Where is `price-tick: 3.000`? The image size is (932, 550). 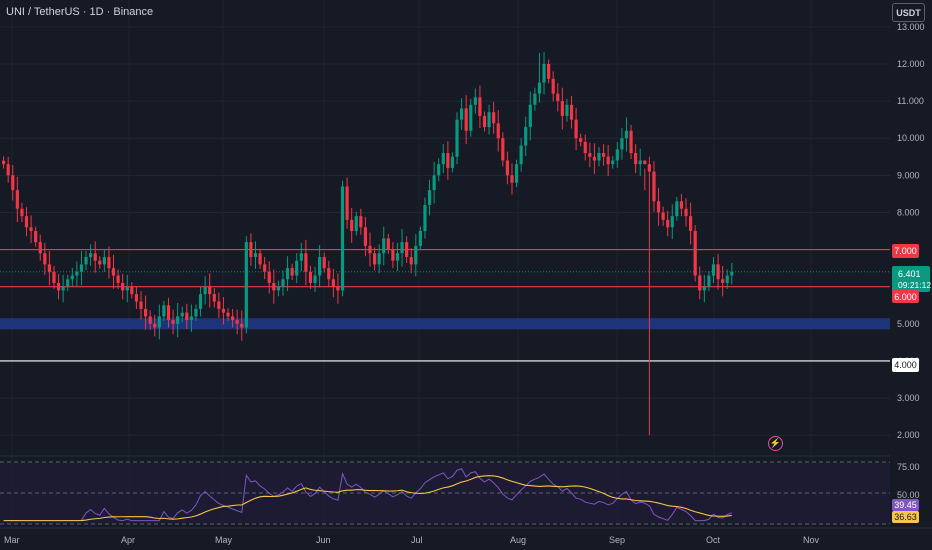 price-tick: 3.000 is located at coordinates (908, 398).